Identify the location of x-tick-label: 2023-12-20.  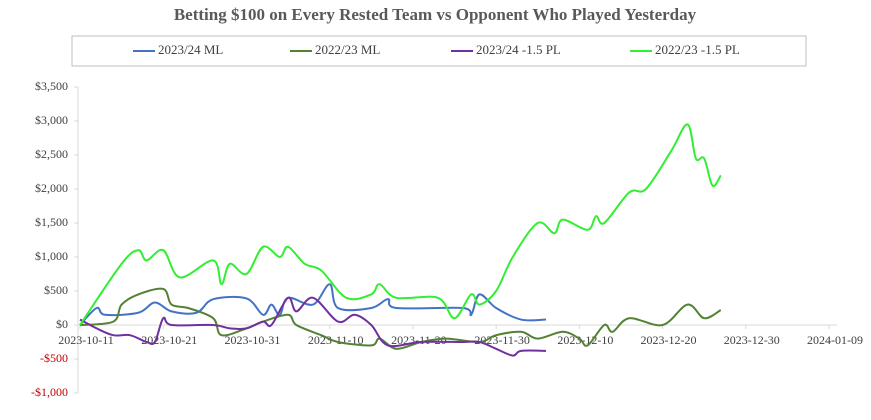
(669, 340).